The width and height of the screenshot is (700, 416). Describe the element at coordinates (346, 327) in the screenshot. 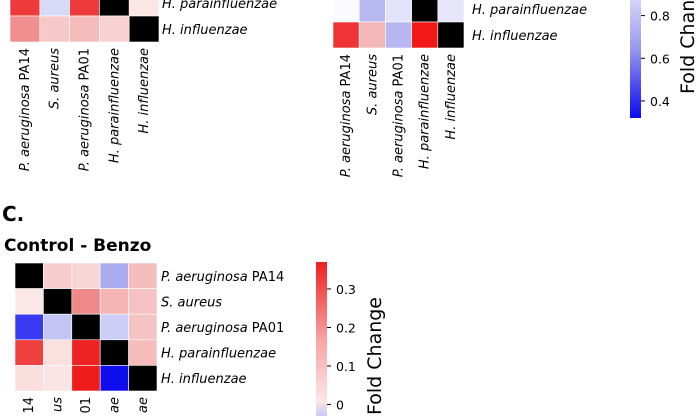

I see `colorbar-tick-label: 0.2` at that location.